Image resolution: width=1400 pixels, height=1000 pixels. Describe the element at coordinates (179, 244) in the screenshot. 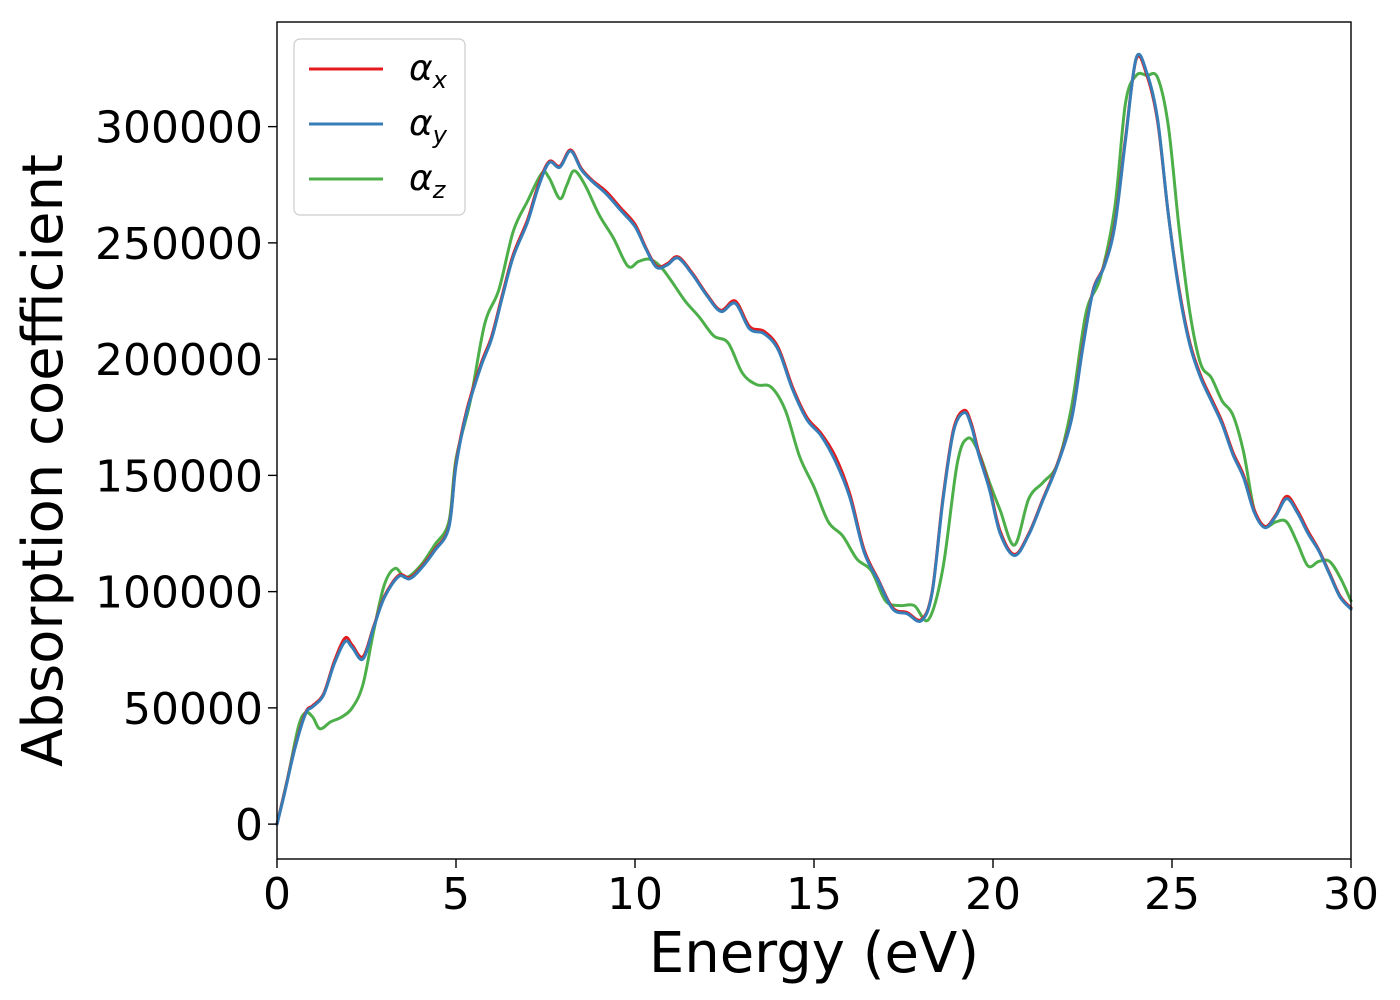

I see `y-tick-label: 250000` at that location.